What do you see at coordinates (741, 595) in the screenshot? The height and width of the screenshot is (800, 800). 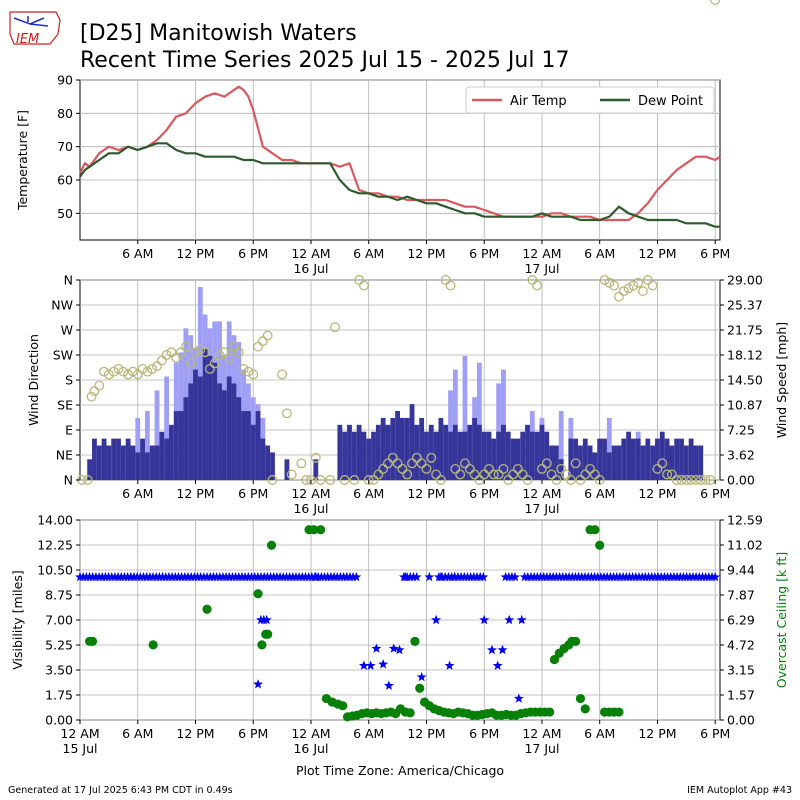 I see `y-tick-label-right: 7.87` at bounding box center [741, 595].